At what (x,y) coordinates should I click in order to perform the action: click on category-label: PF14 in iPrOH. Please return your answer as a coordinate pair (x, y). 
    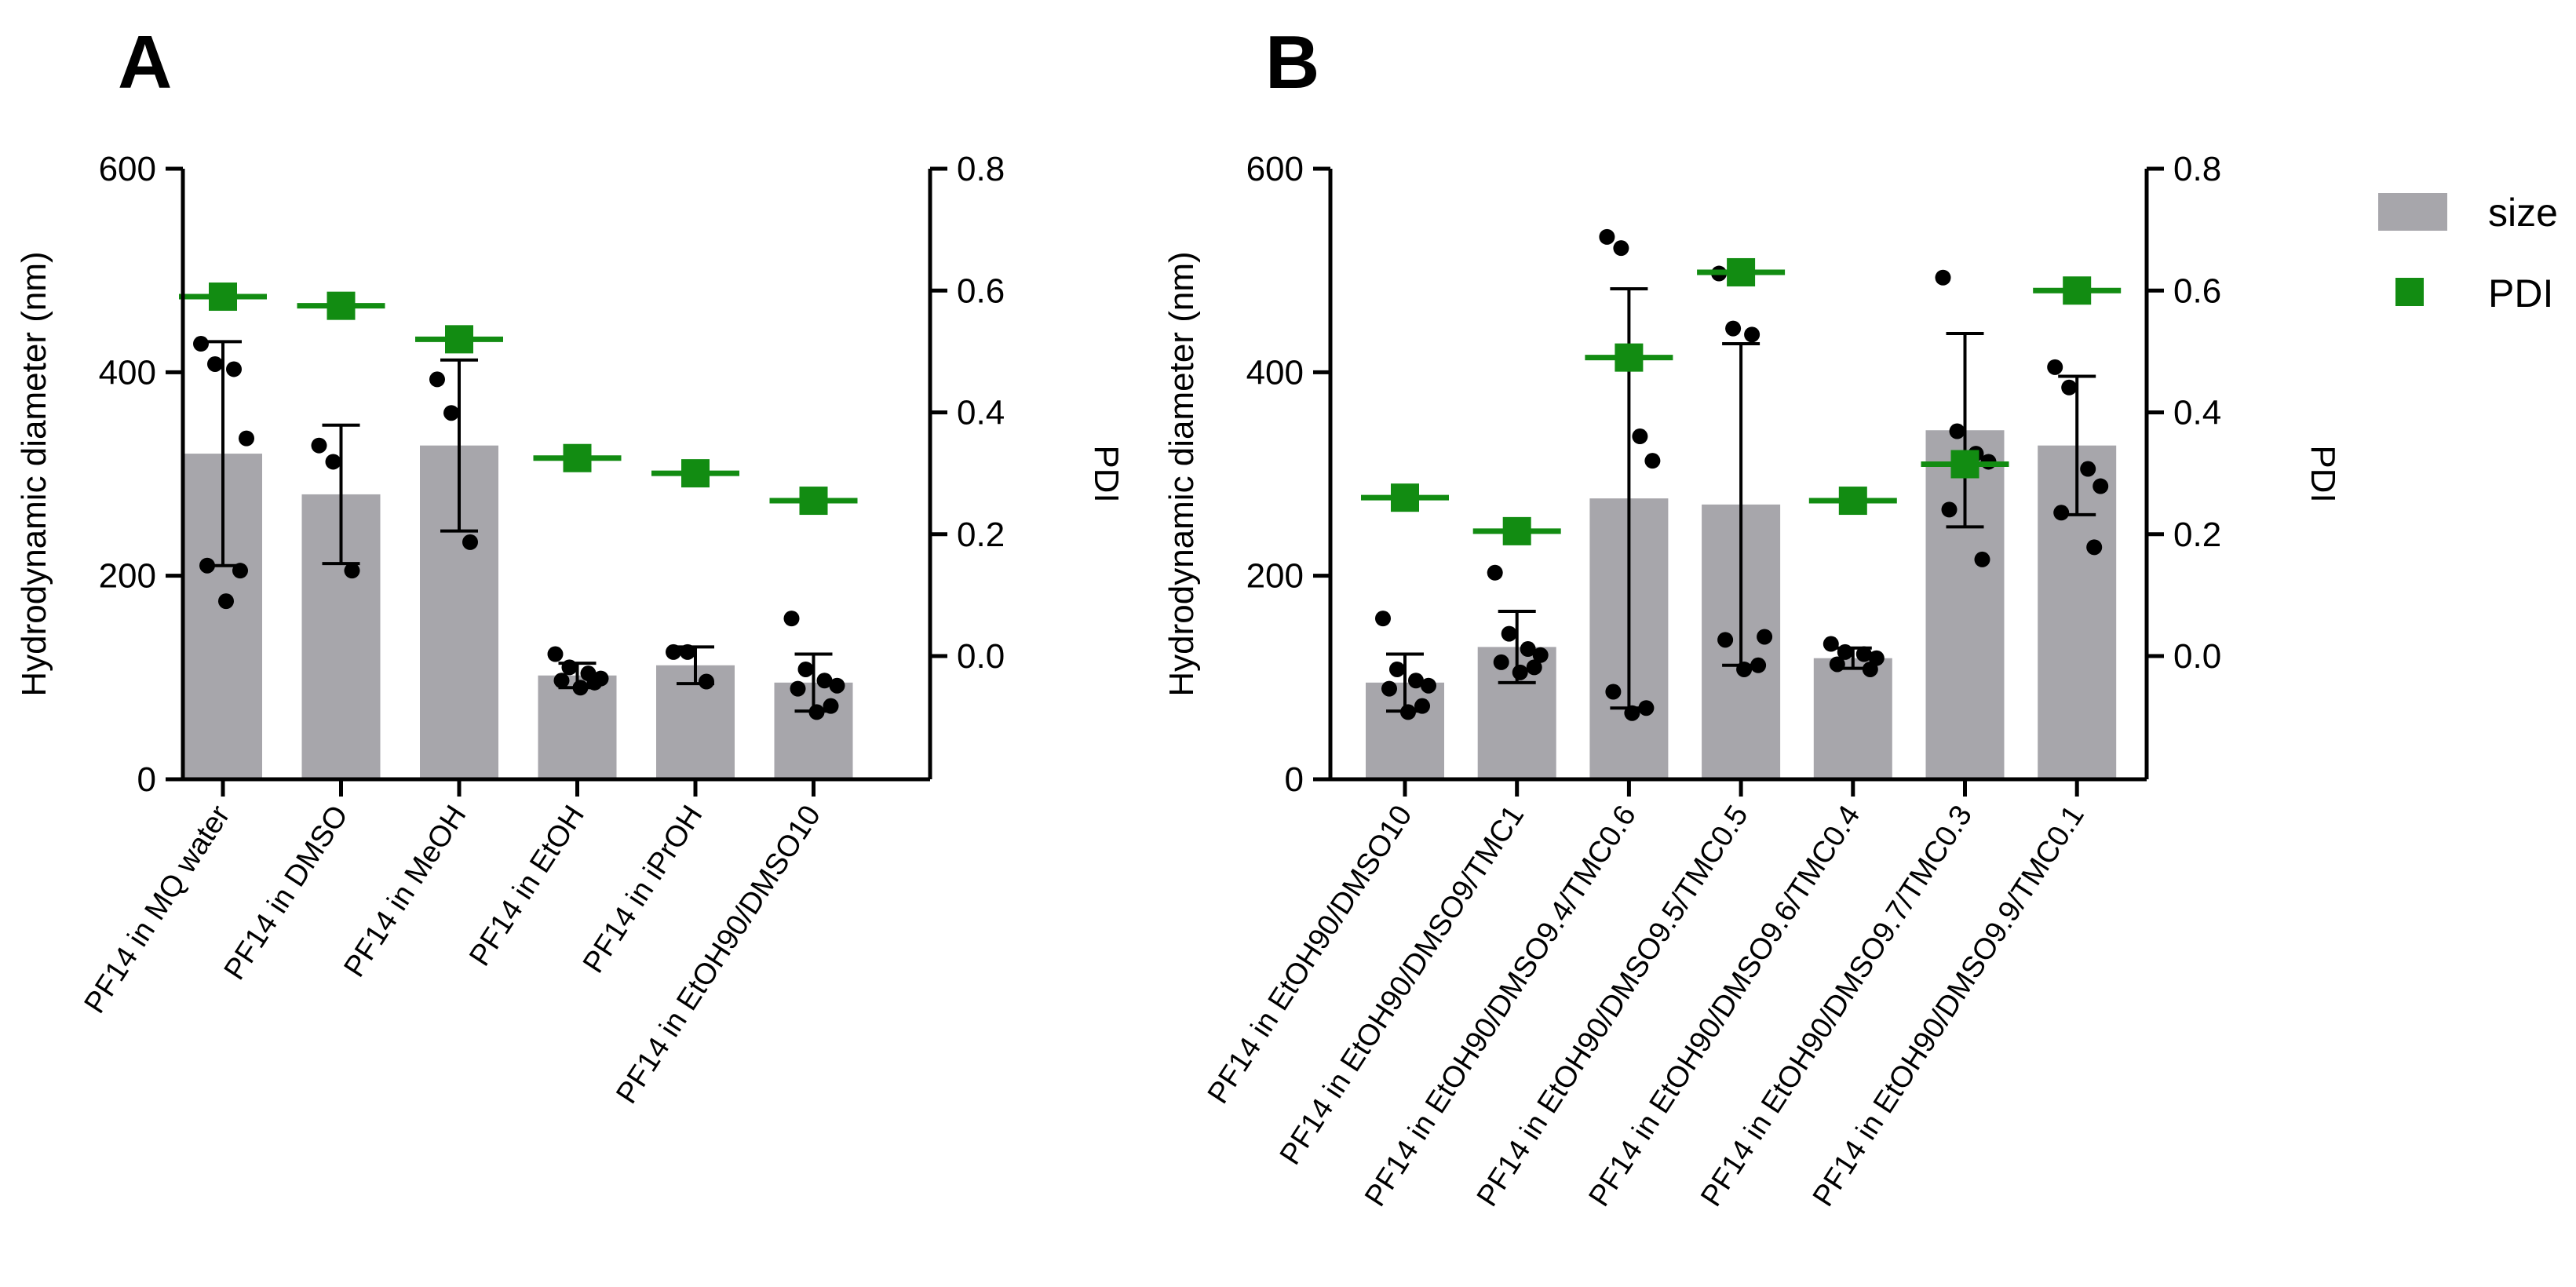
    Looking at the image, I should click on (643, 890).